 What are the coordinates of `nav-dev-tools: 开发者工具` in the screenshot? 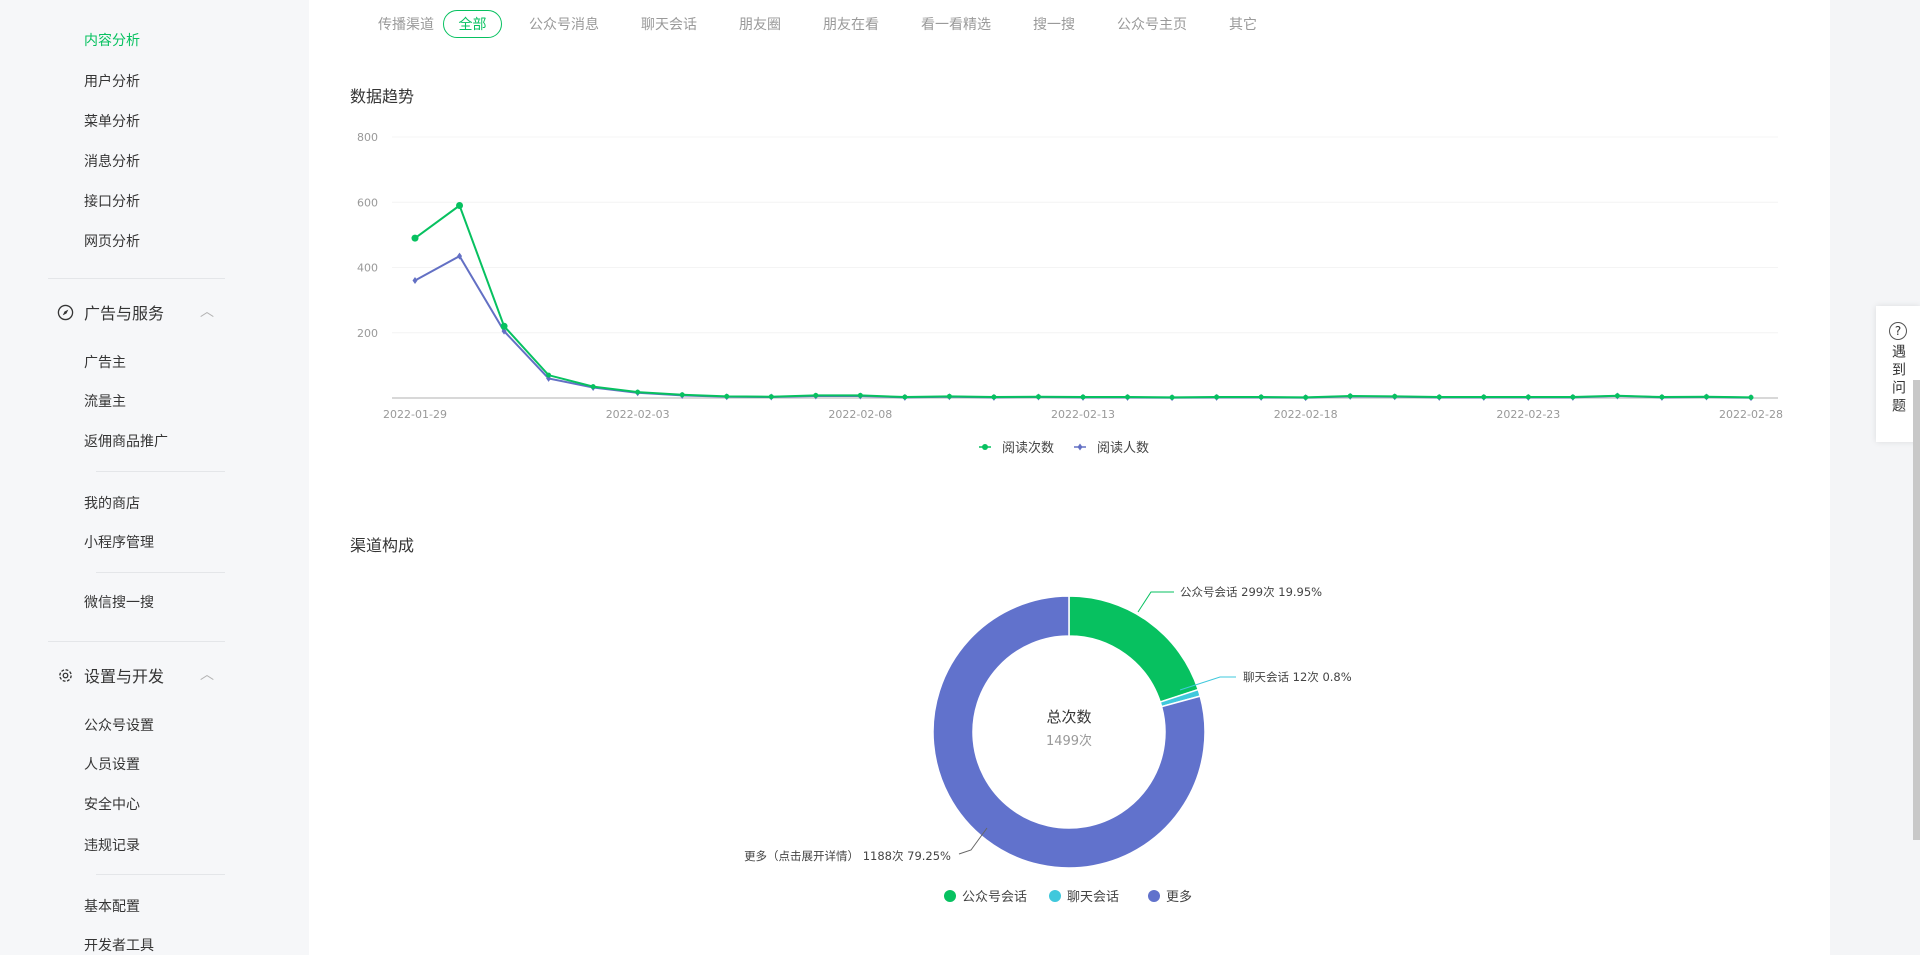 It's located at (119, 946).